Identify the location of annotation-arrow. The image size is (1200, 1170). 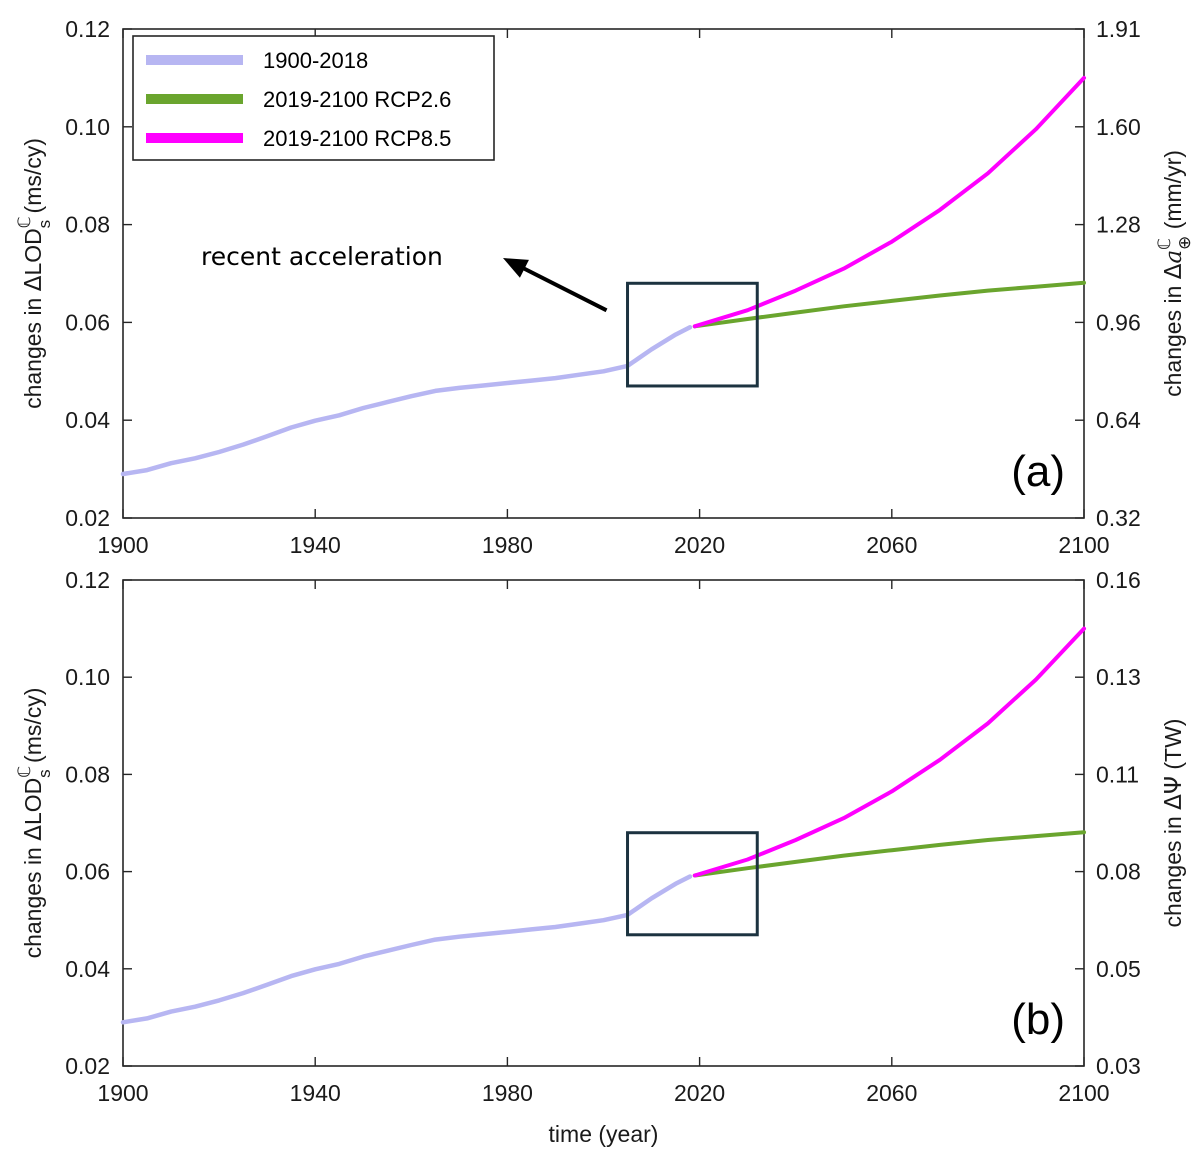
(563, 288).